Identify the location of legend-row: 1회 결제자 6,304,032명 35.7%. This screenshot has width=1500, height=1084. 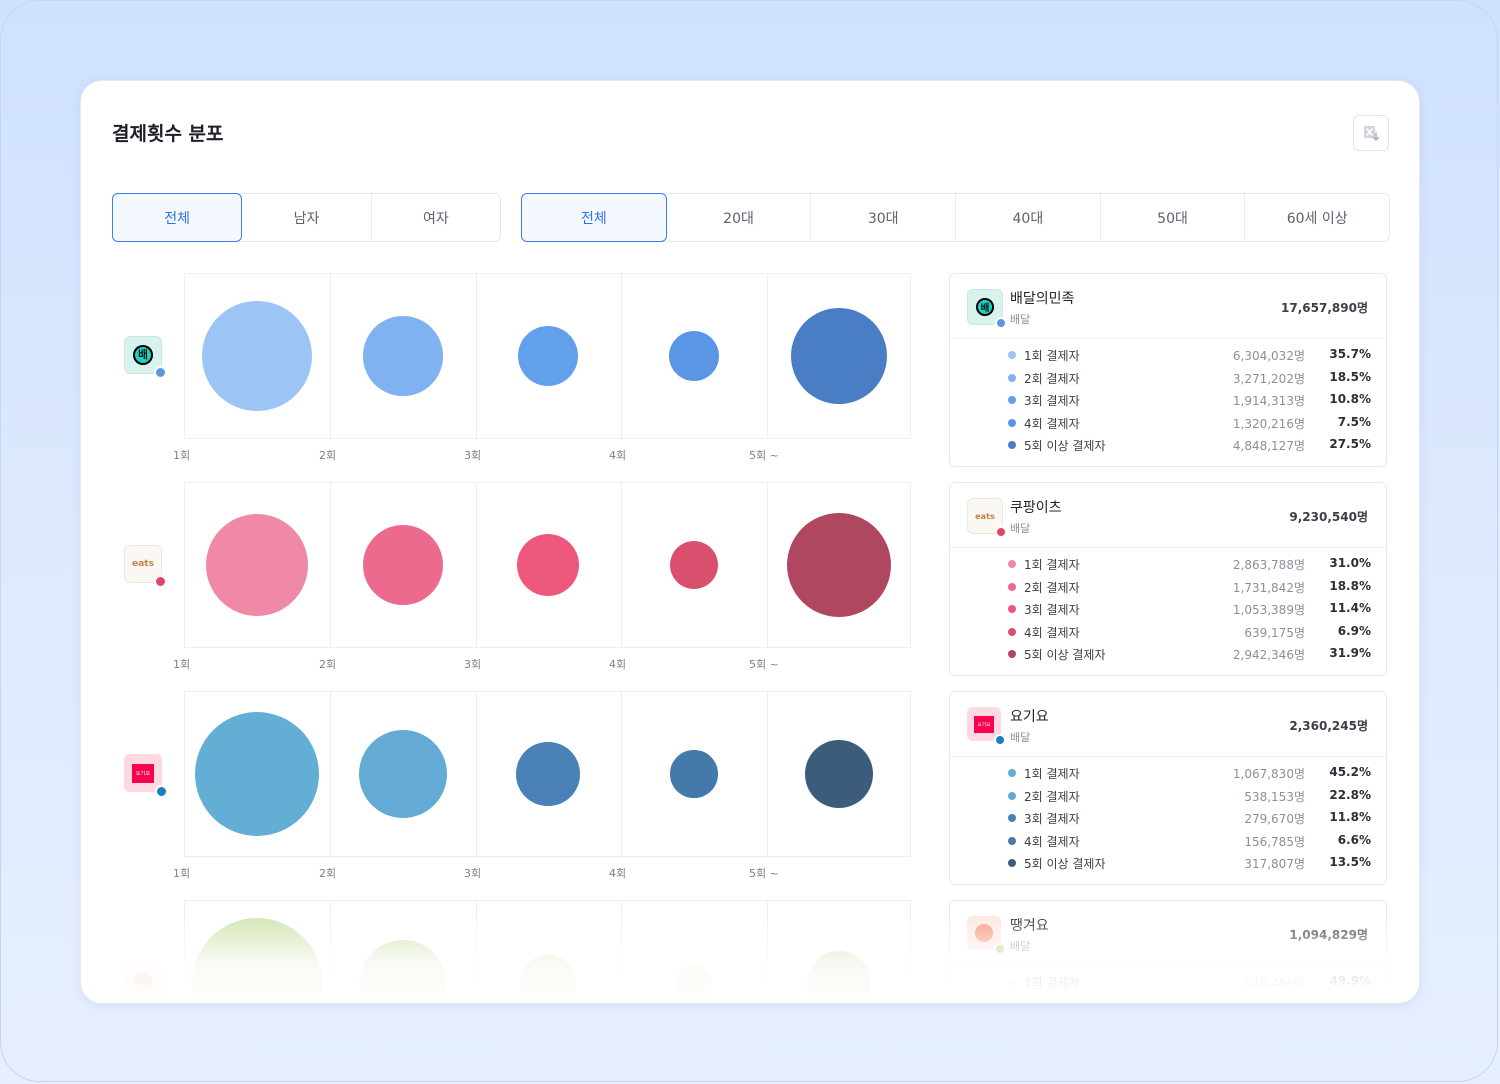
(1189, 355).